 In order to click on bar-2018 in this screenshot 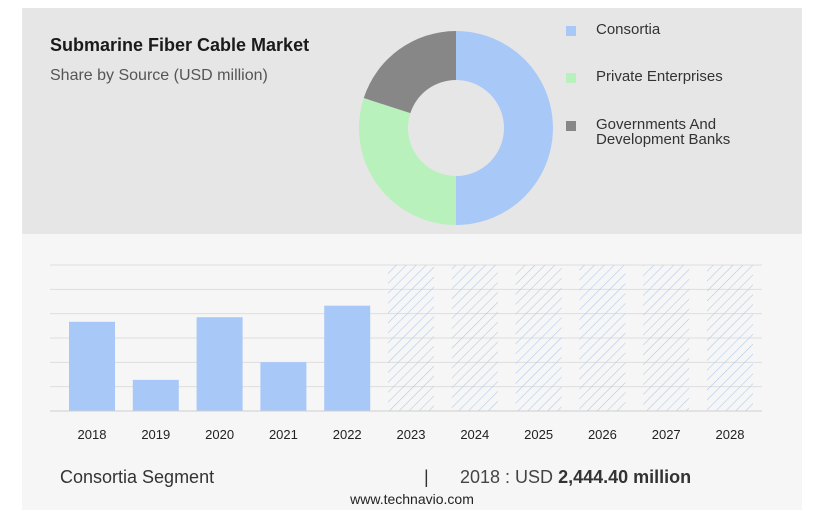, I will do `click(92, 366)`.